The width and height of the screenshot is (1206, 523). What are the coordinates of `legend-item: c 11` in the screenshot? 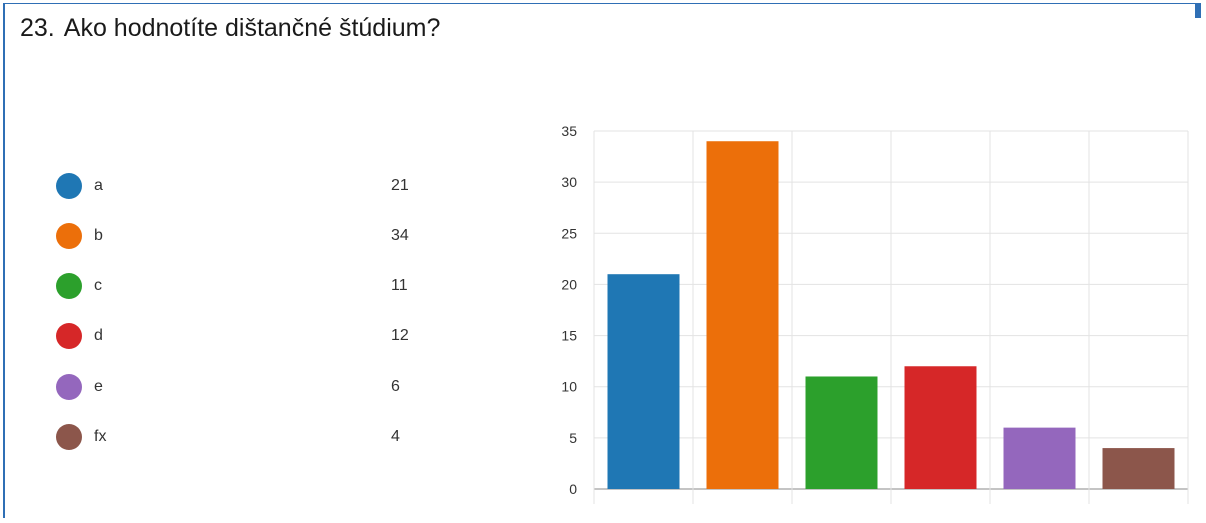 It's located at (256, 286).